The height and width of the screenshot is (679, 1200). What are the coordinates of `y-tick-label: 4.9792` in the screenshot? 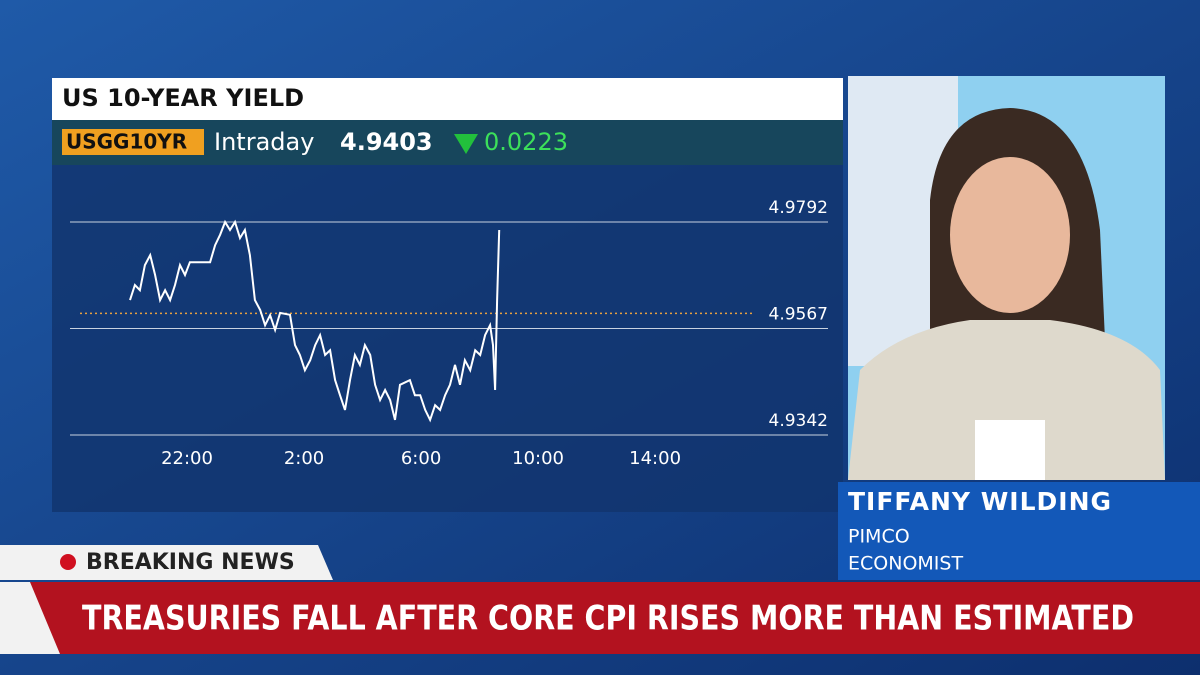 It's located at (798, 208).